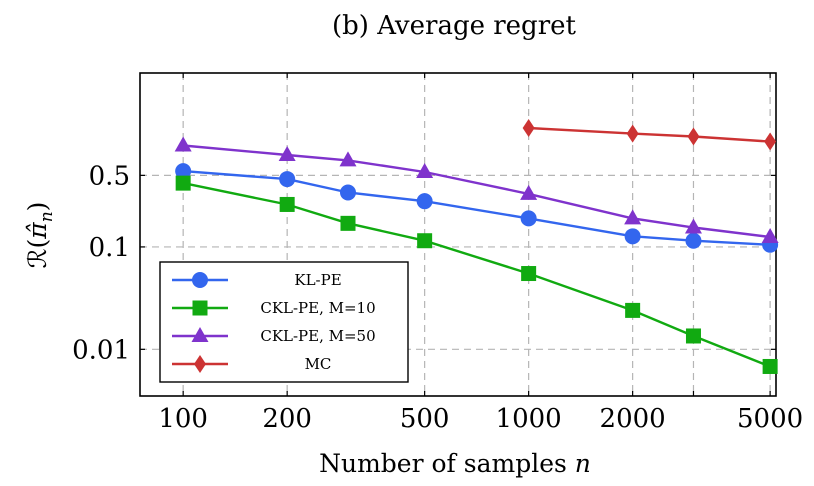 The width and height of the screenshot is (814, 486). I want to click on x-tick-label: 5000, so click(770, 419).